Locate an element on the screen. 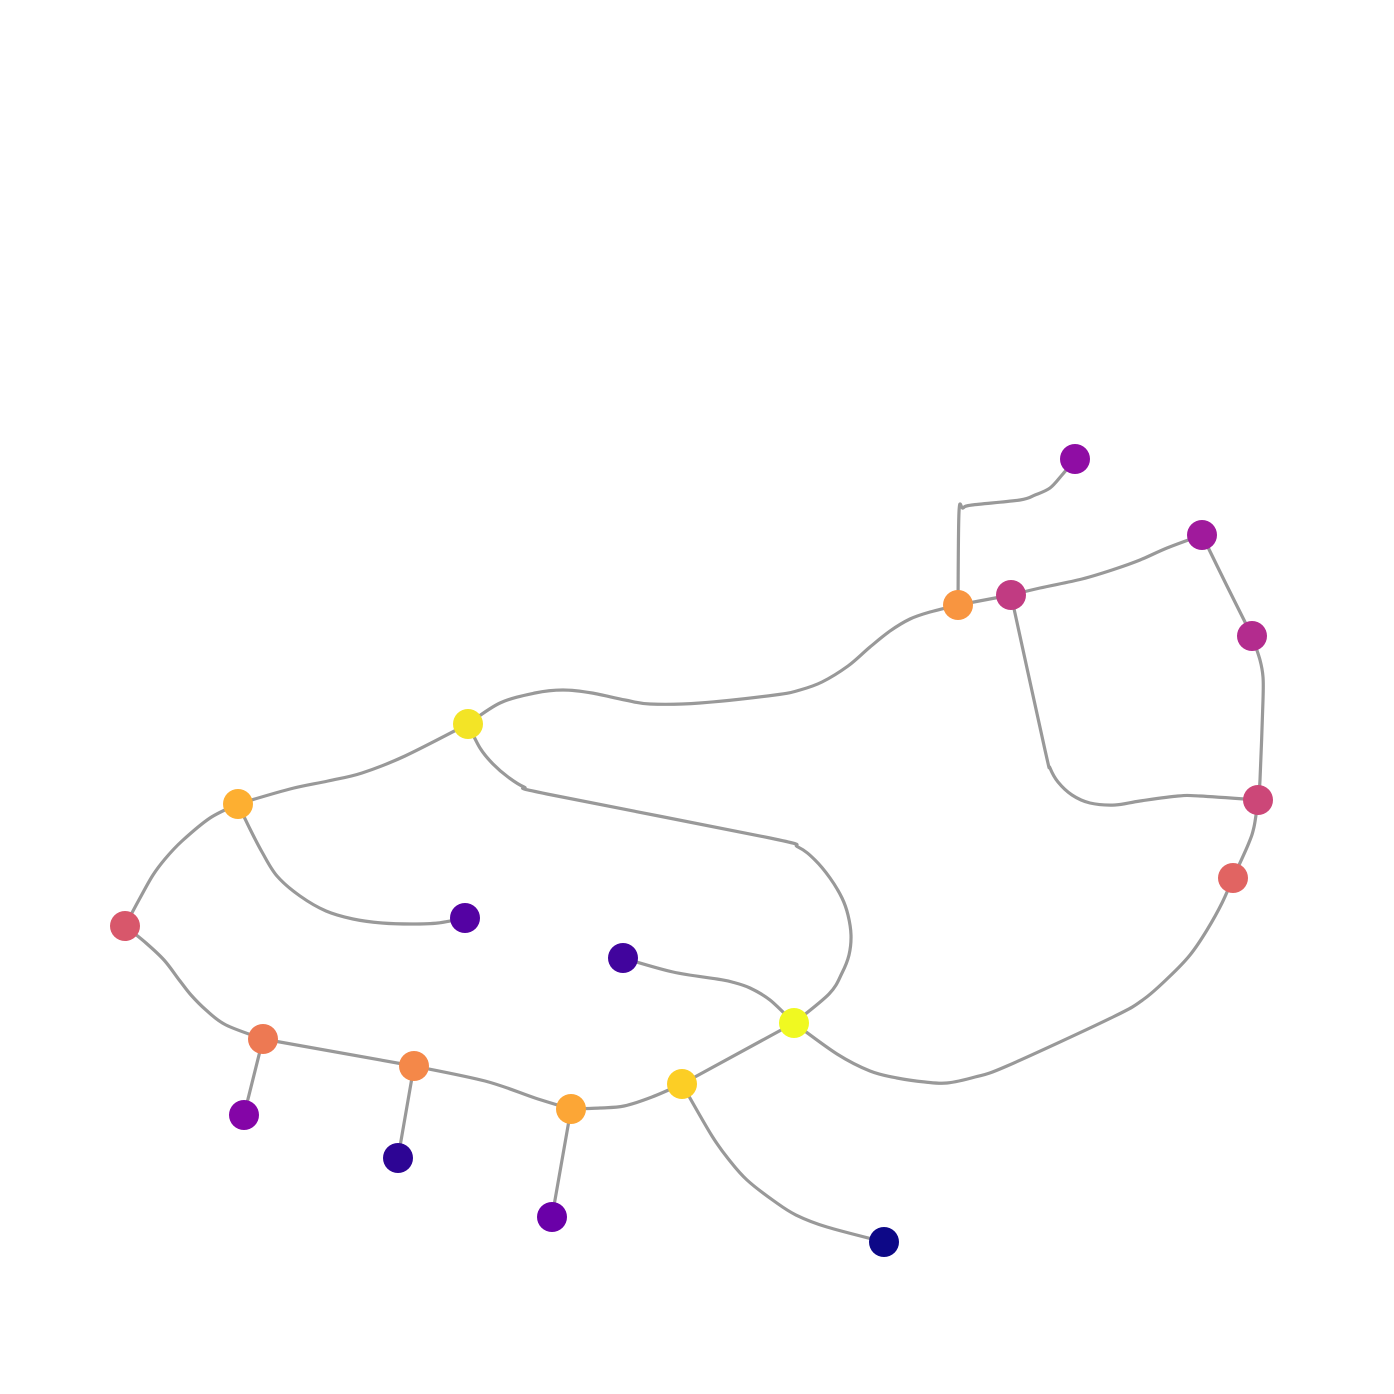 Image resolution: width=1394 pixels, height=1394 pixels. node-n9 is located at coordinates (238, 804).